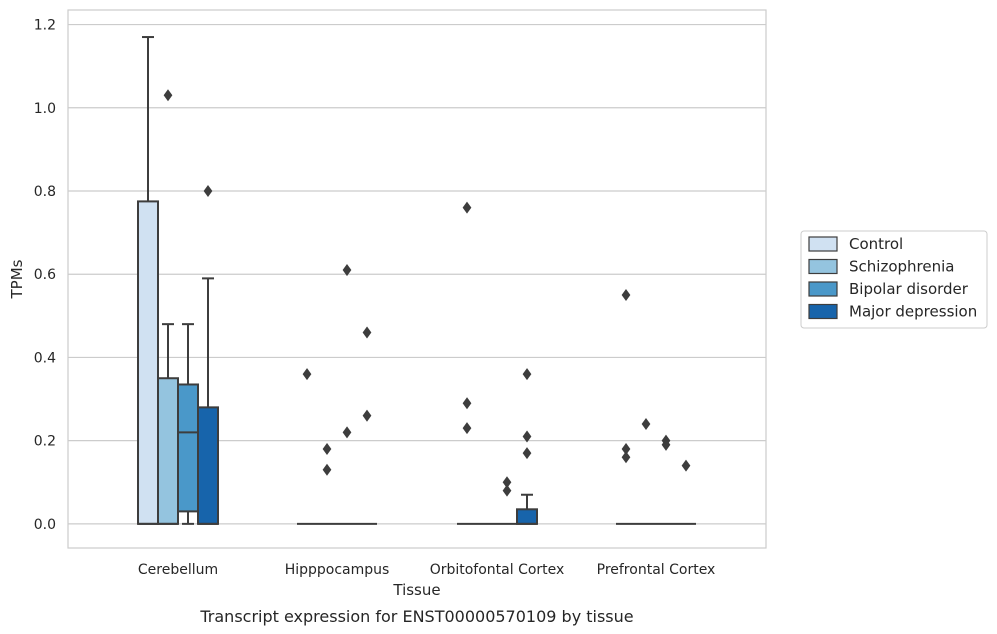 Image resolution: width=997 pixels, height=634 pixels. Describe the element at coordinates (913, 312) in the screenshot. I see `legend-label: Major depression` at that location.